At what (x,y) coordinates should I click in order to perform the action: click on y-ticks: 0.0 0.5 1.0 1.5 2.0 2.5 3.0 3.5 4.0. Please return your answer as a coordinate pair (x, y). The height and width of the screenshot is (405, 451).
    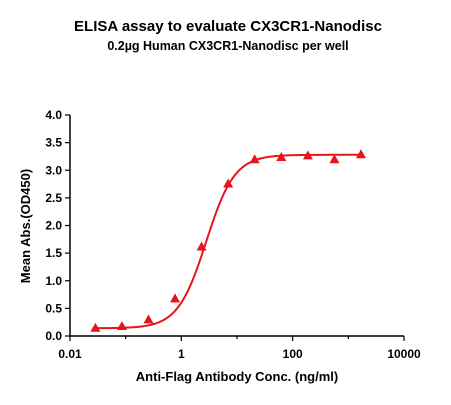
    Looking at the image, I should click on (57, 225).